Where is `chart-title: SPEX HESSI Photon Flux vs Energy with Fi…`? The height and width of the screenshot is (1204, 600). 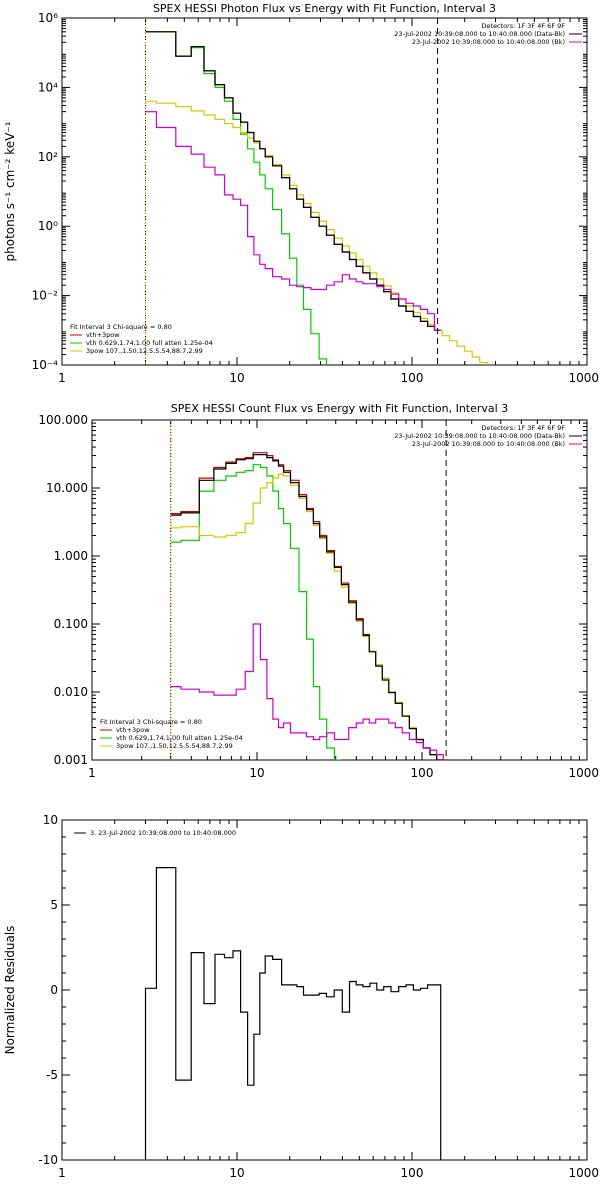
chart-title: SPEX HESSI Photon Flux vs Energy with Fi… is located at coordinates (324, 8).